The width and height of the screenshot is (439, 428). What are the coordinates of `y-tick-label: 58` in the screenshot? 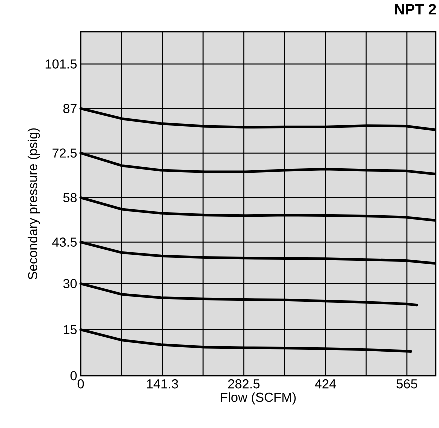 It's located at (70, 197).